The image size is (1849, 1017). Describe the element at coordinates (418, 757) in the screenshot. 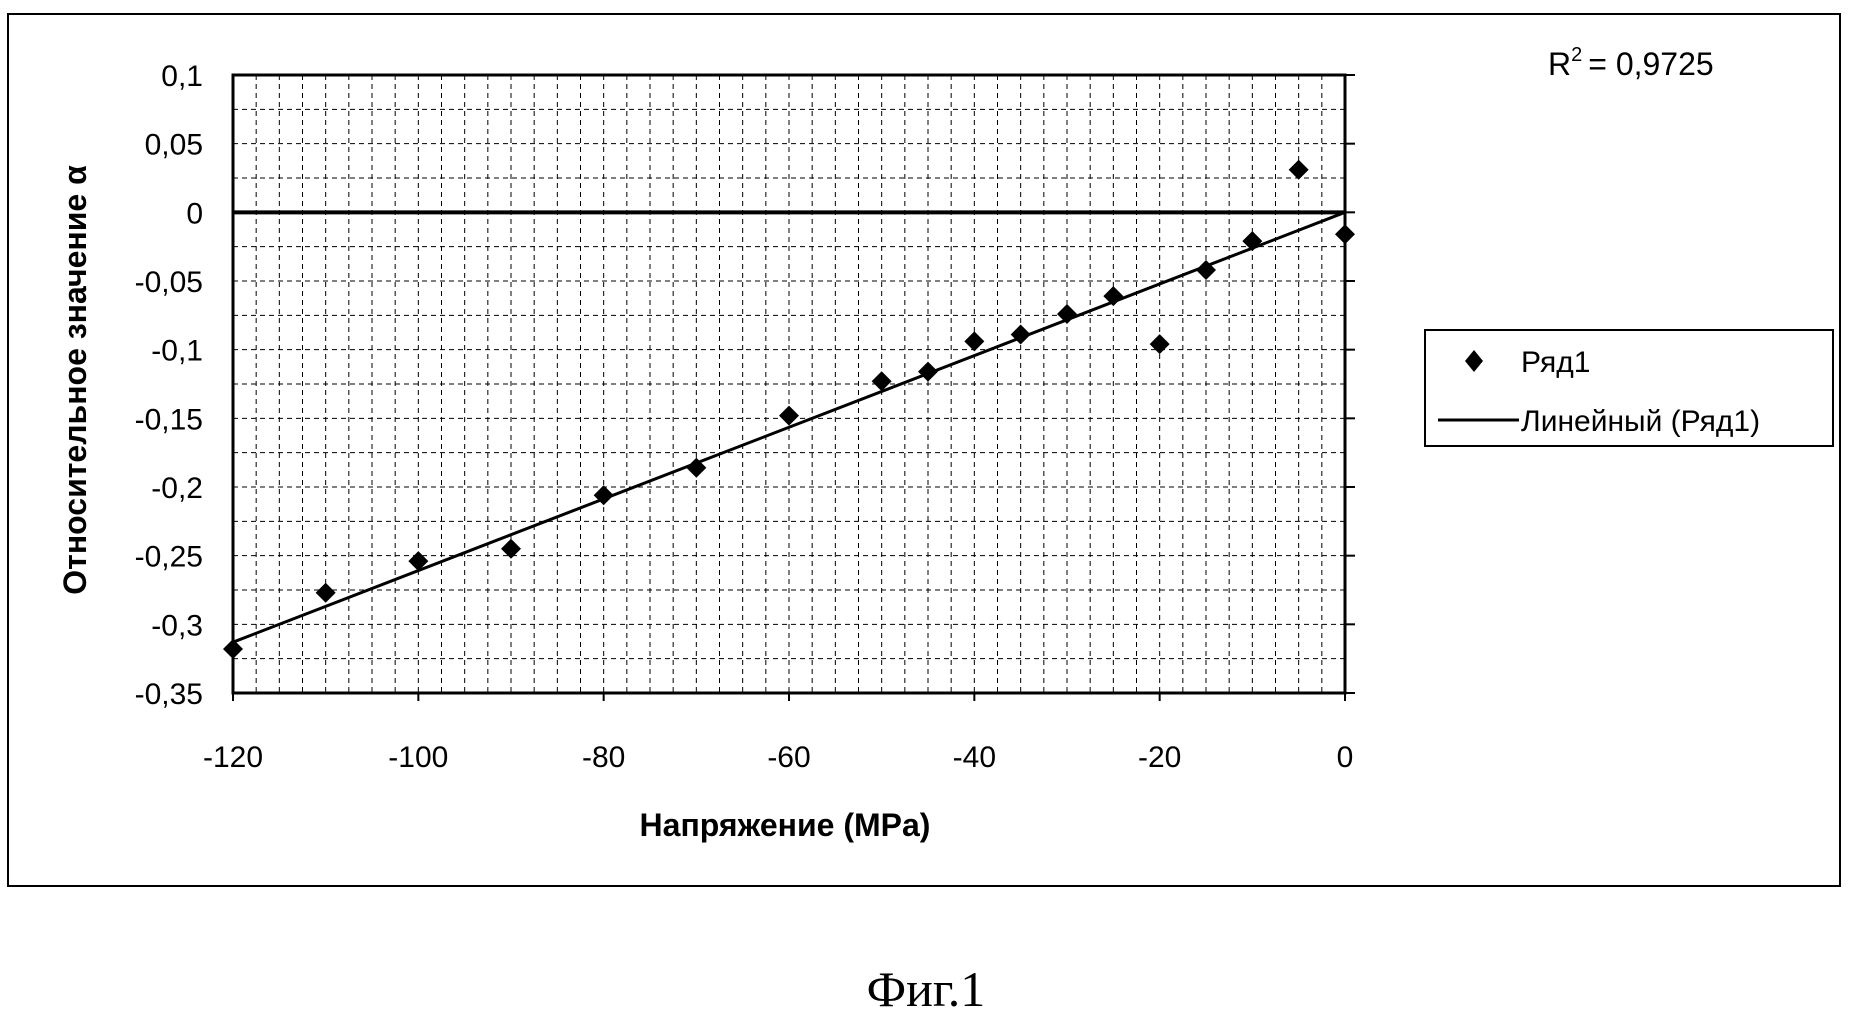

I see `x-tick-label: -100` at that location.